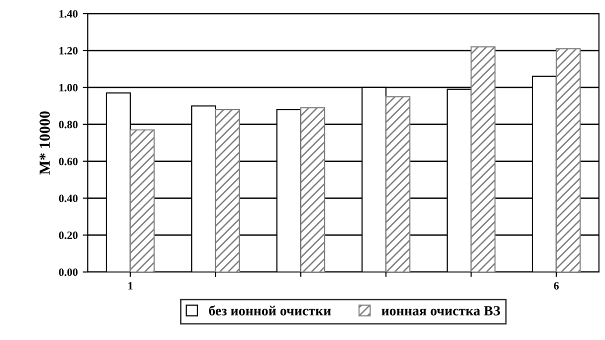 The width and height of the screenshot is (605, 340). Describe the element at coordinates (68, 50) in the screenshot. I see `y-tick-label: 1.20` at that location.